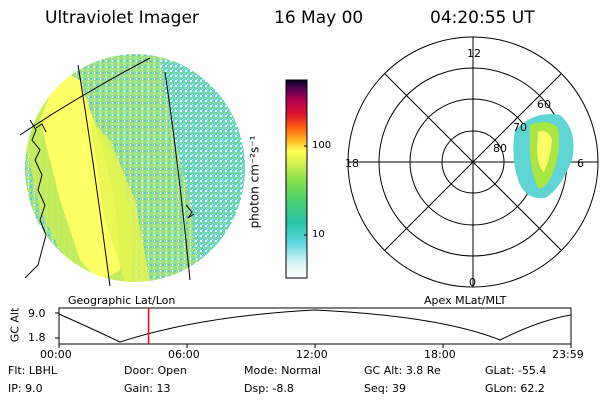 Image resolution: width=600 pixels, height=400 pixels. Describe the element at coordinates (568, 354) in the screenshot. I see `timeline-tick-2359: 23:59` at that location.